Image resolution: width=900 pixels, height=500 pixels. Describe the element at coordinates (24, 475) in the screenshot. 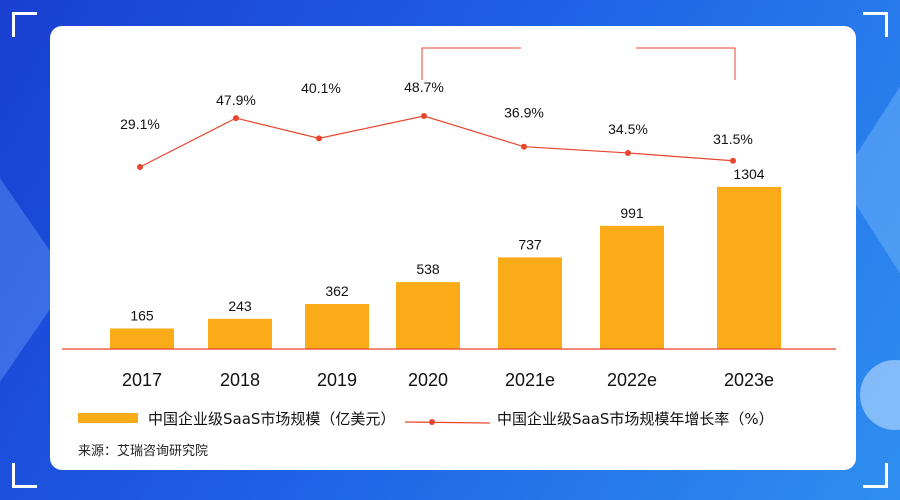

I see `corner-bracket-bottom-left` at that location.